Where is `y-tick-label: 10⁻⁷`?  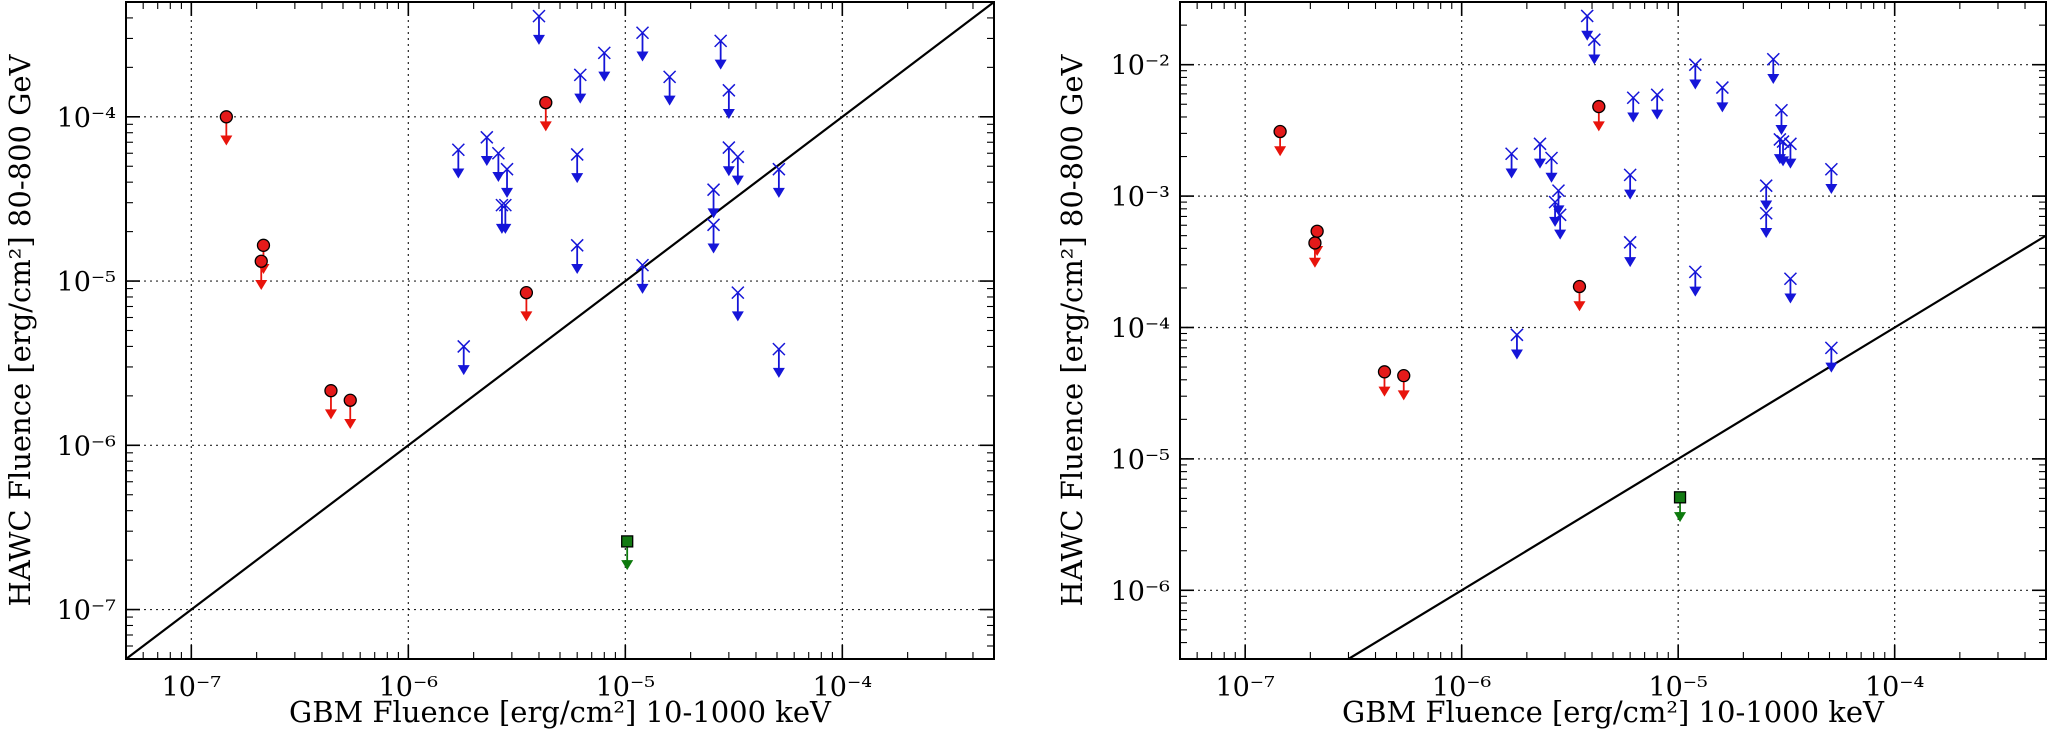 y-tick-label: 10⁻⁷ is located at coordinates (87, 611).